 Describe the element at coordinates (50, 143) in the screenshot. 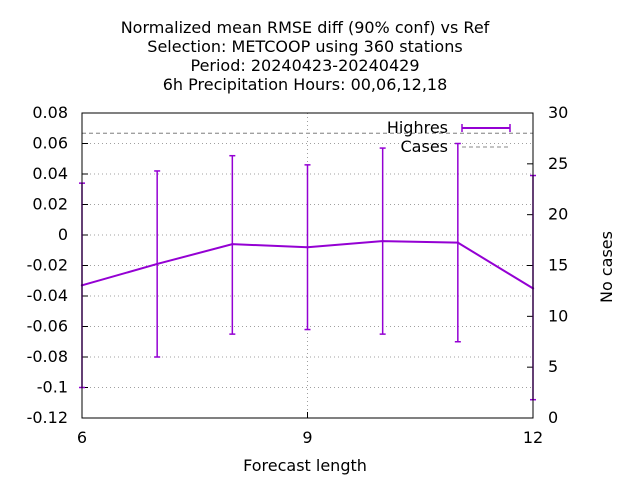

I see `y-tick-label: 0.06` at that location.